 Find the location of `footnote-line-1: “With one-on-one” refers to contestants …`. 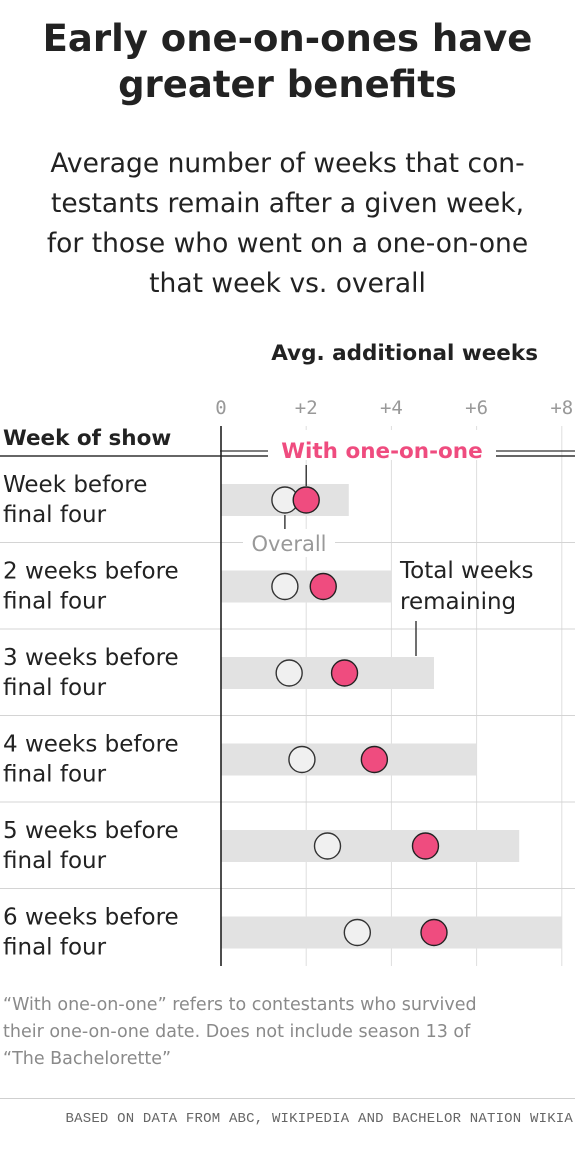

footnote-line-1: “With one-on-one” refers to contestants … is located at coordinates (240, 1005).